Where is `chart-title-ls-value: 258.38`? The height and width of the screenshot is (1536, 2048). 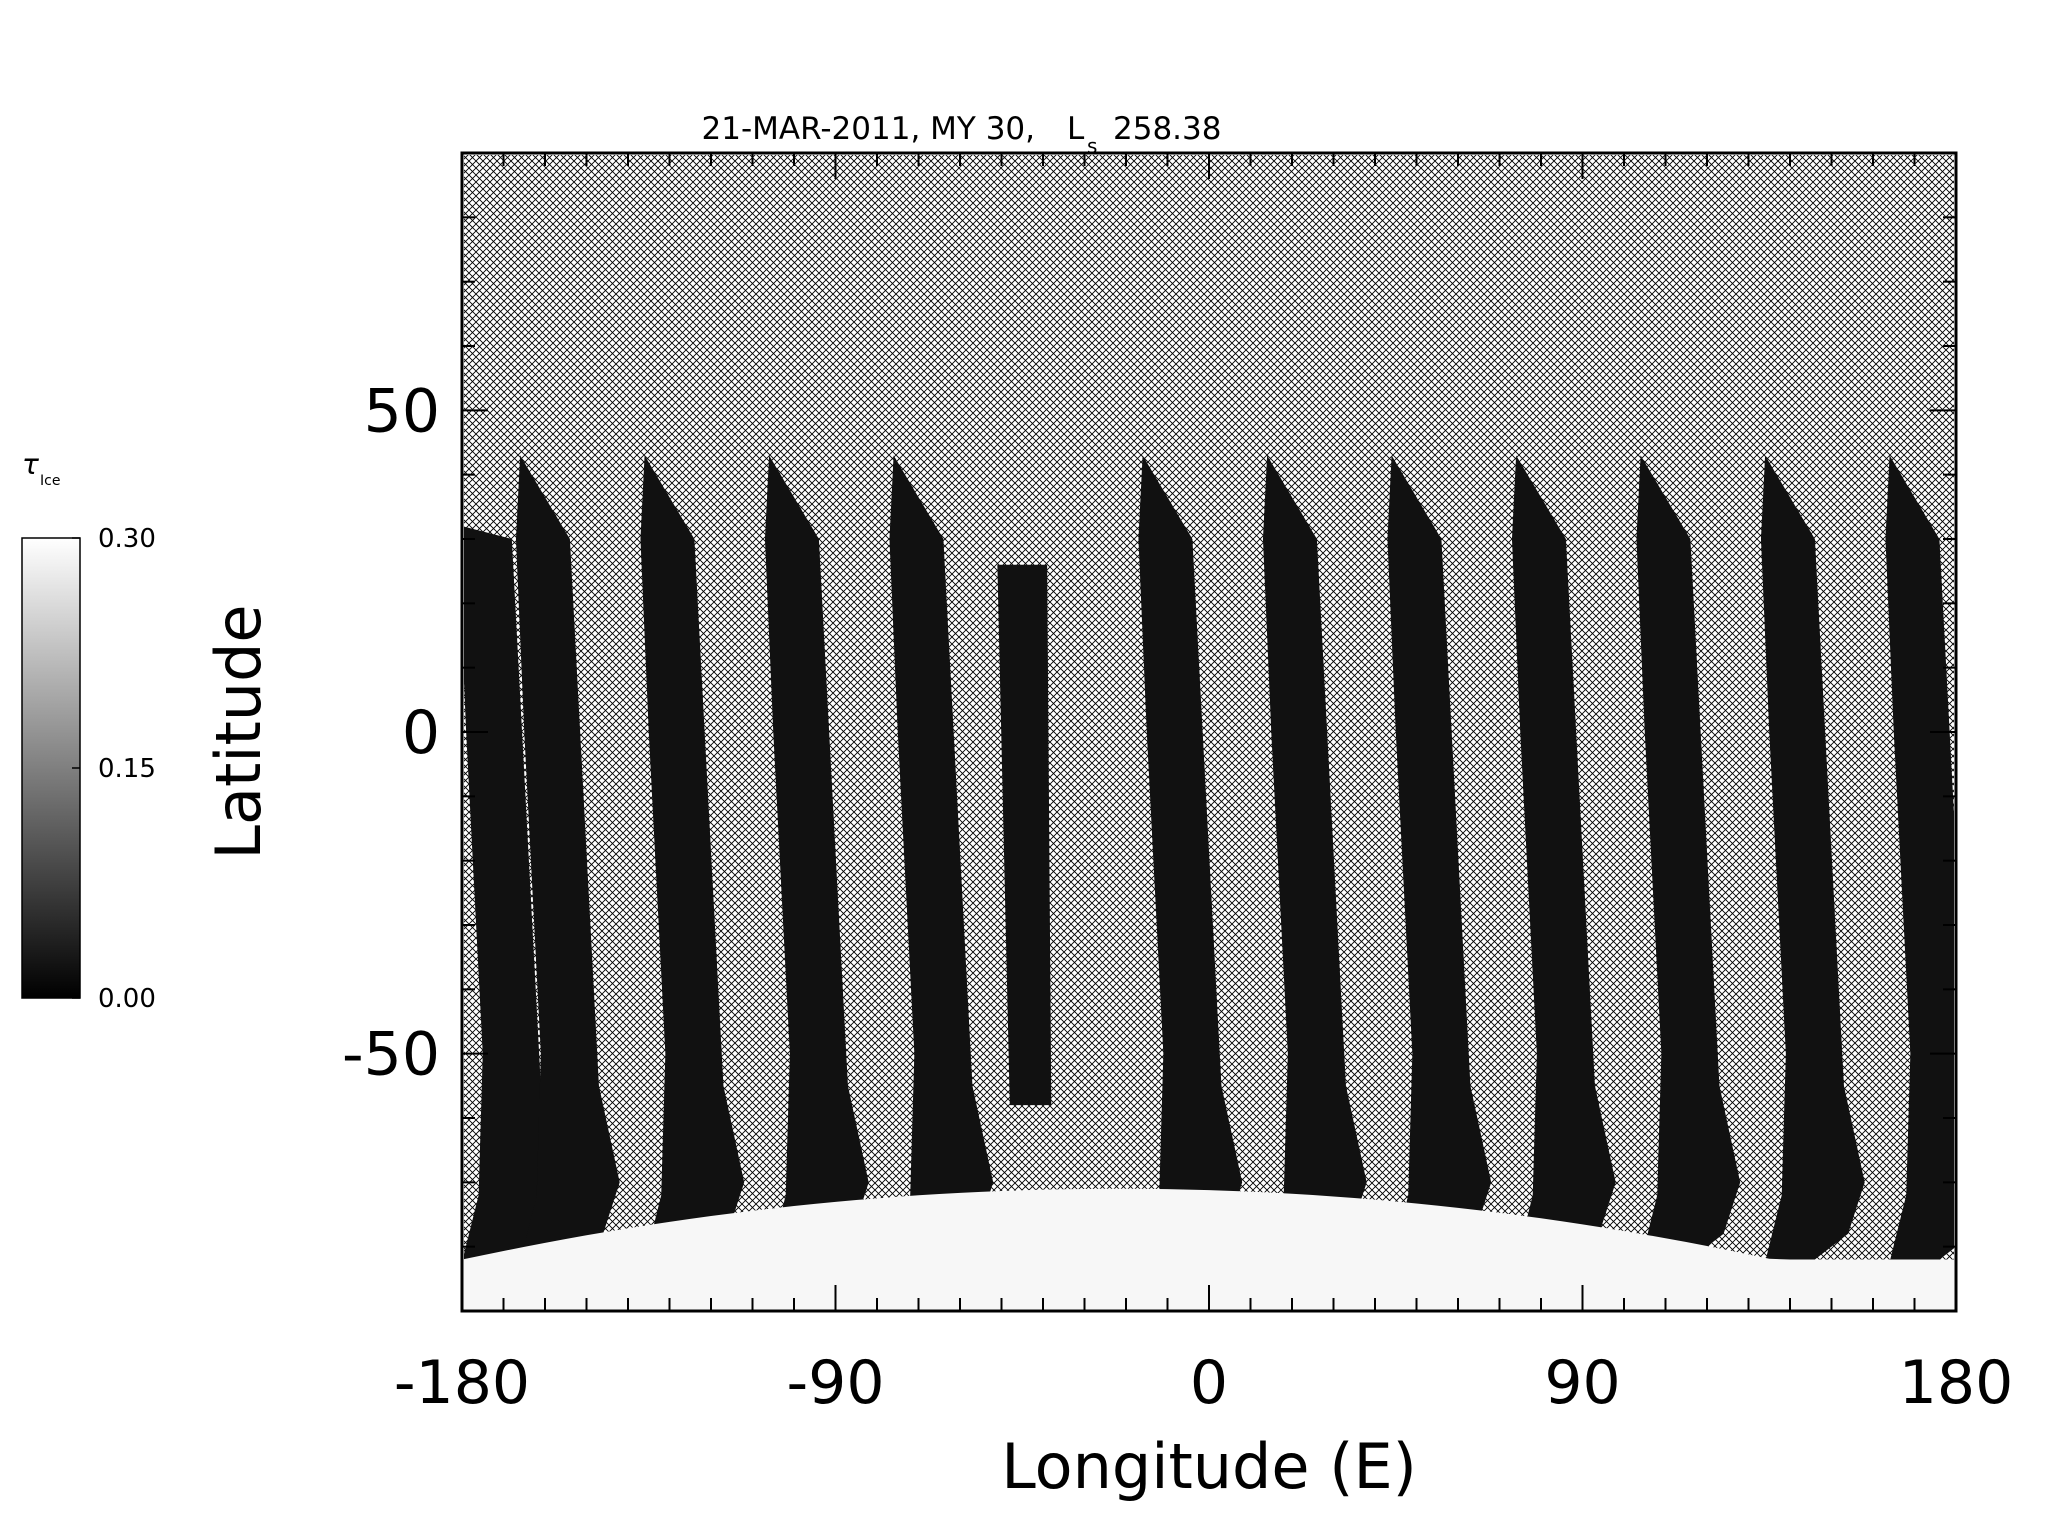 chart-title-ls-value: 258.38 is located at coordinates (1167, 129).